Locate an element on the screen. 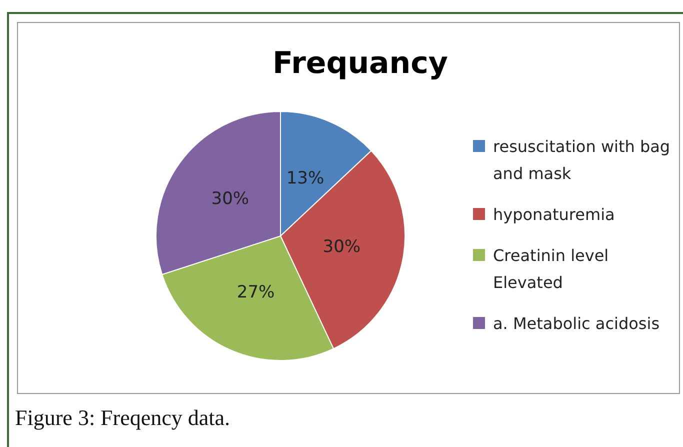 The image size is (683, 447). legend-label: resuscitation with bag and mask is located at coordinates (582, 160).